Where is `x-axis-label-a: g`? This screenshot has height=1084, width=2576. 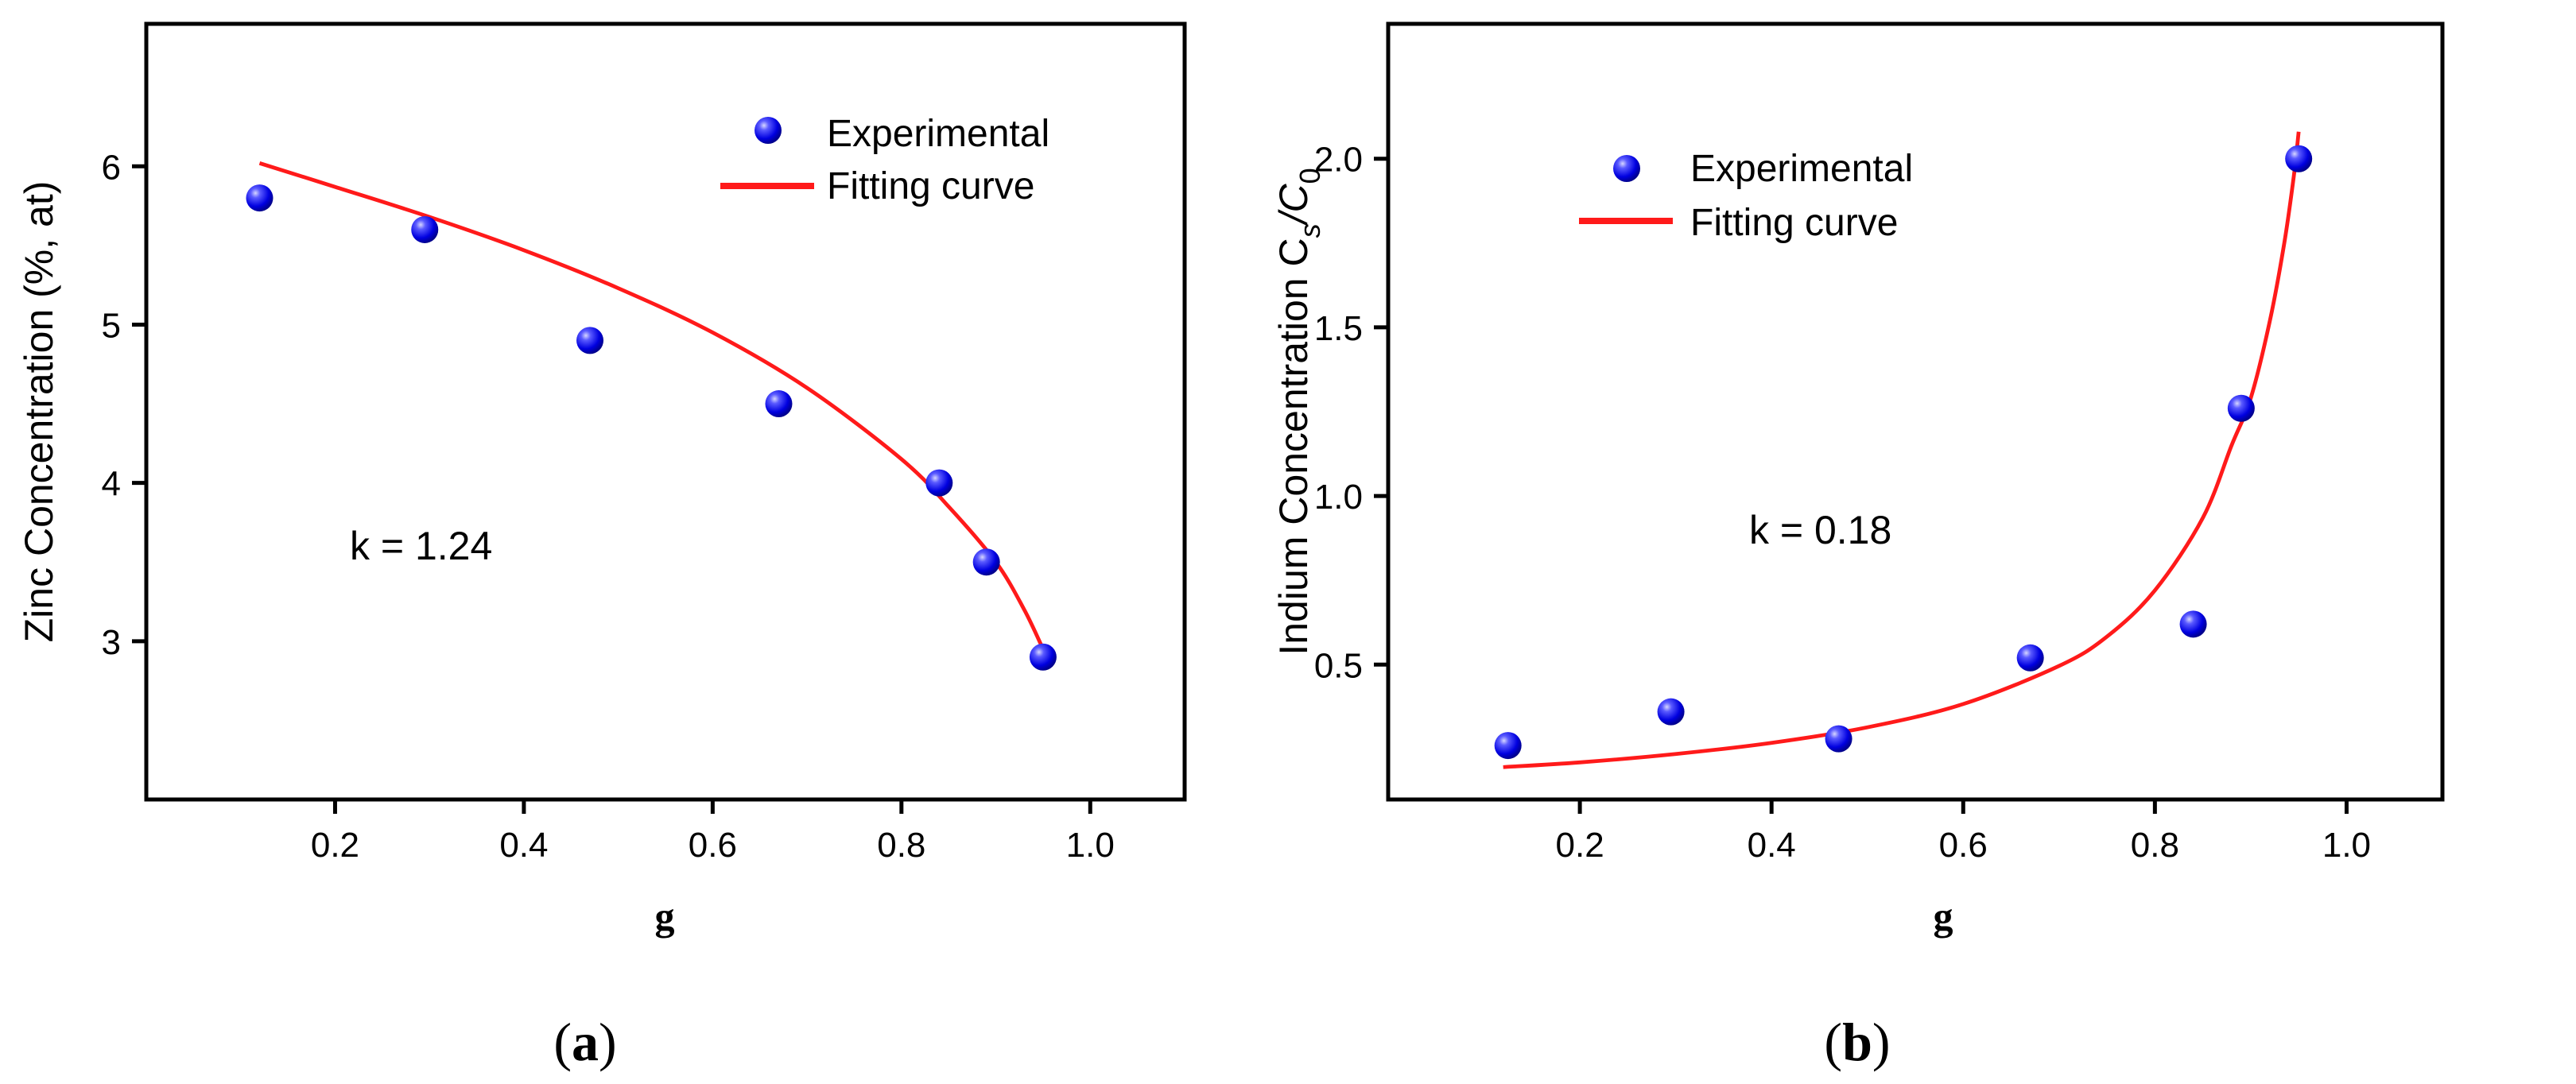
x-axis-label-a: g is located at coordinates (665, 916).